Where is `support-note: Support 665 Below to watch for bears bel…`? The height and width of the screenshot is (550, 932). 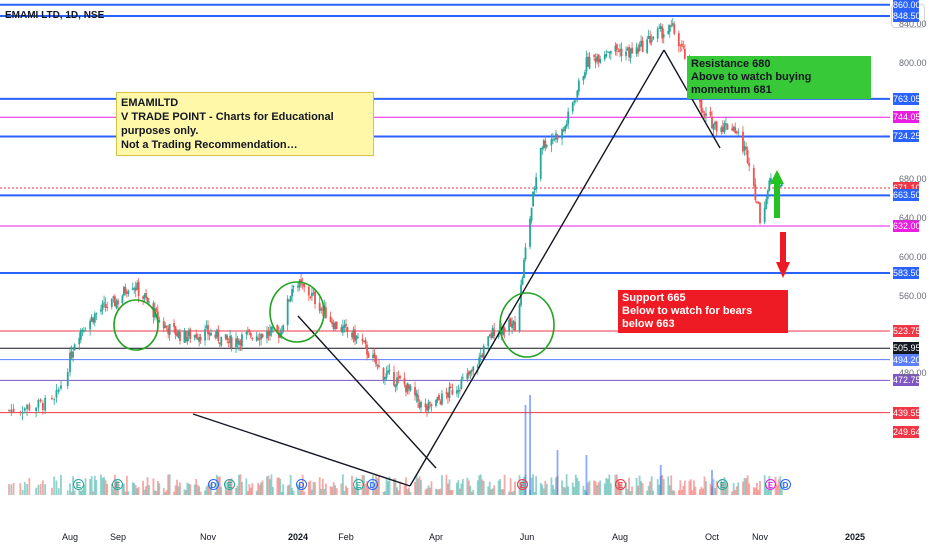 support-note: Support 665 Below to watch for bears bel… is located at coordinates (703, 311).